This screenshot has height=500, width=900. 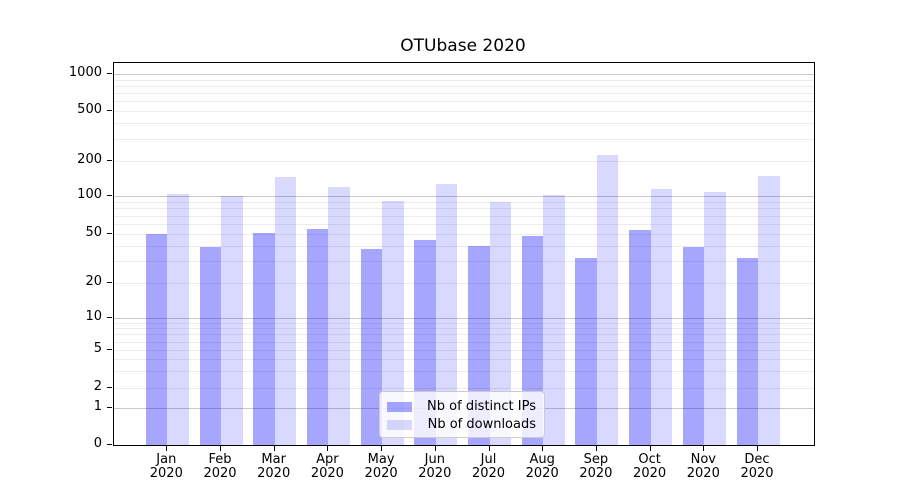 I want to click on bar-downloads-jan, so click(x=178, y=319).